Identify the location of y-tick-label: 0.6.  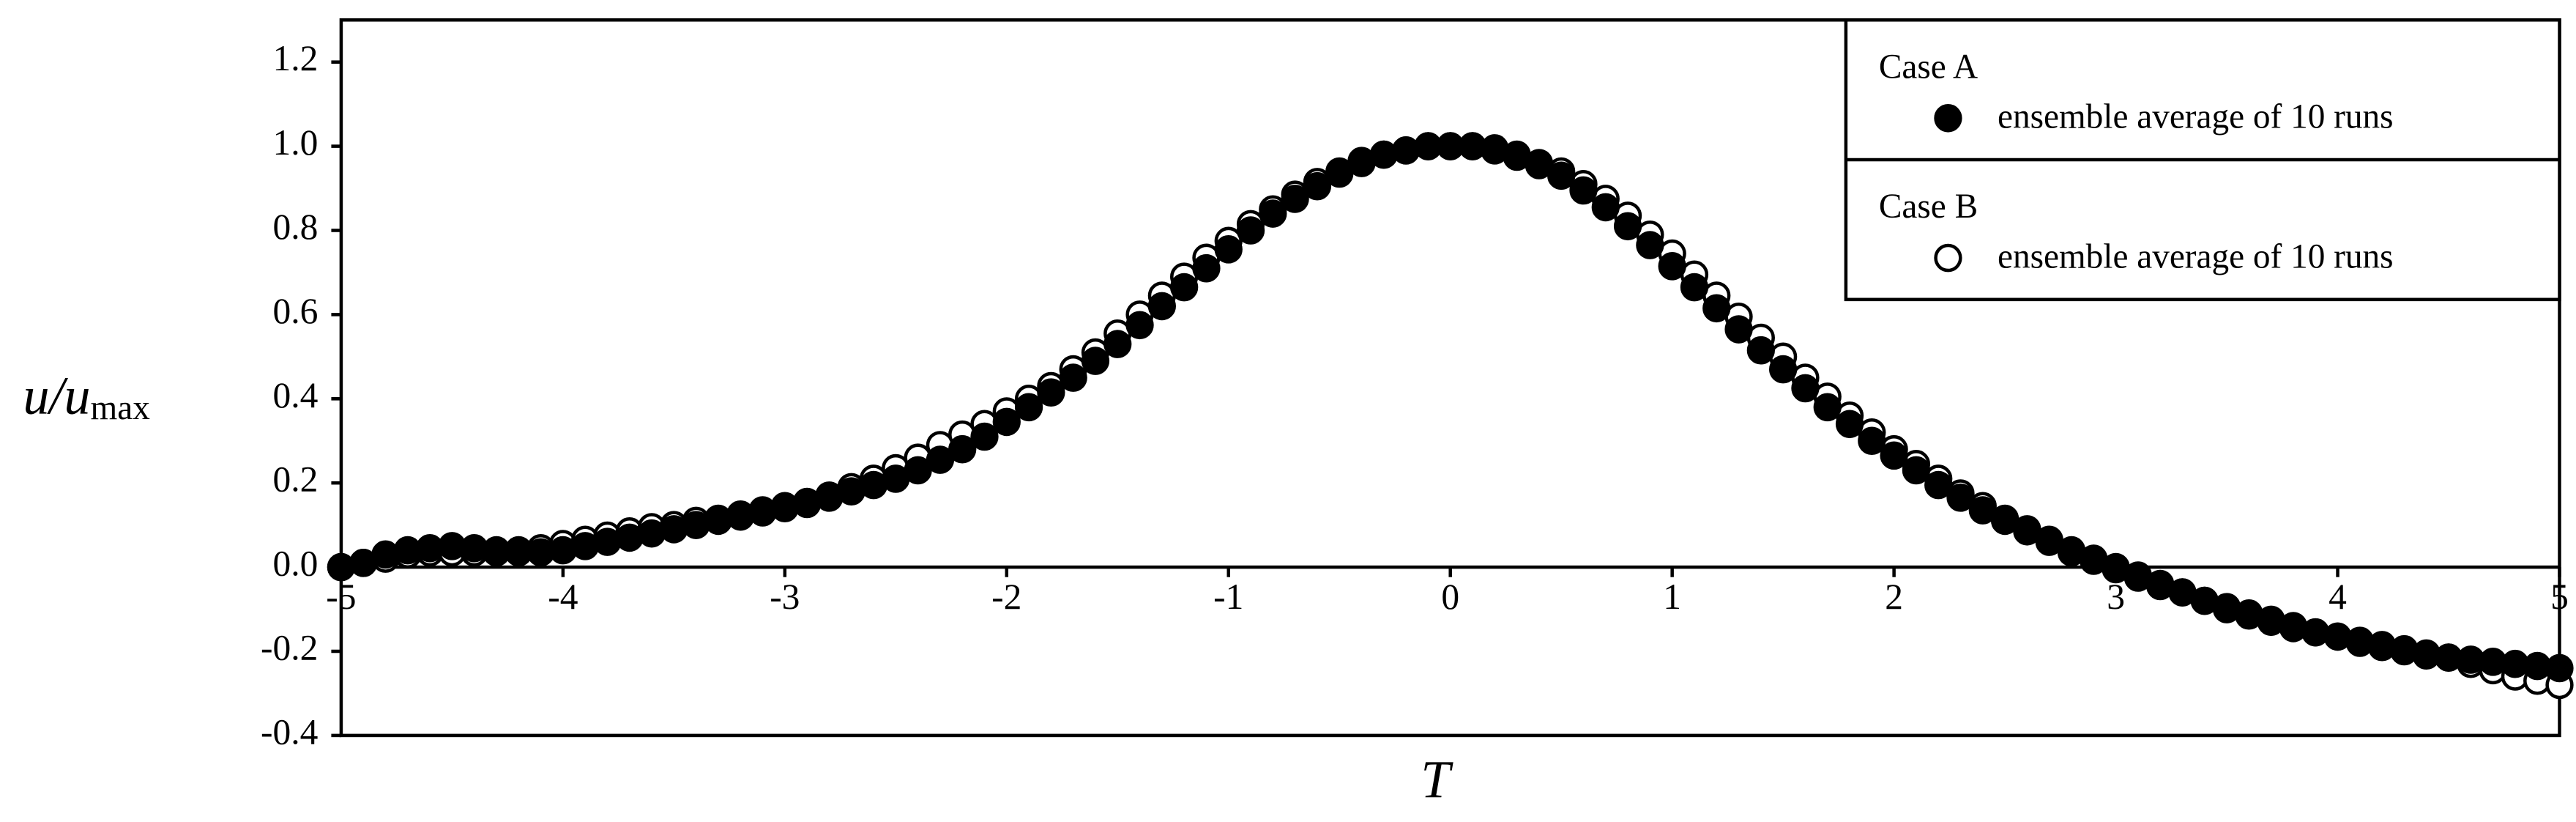
(296, 311).